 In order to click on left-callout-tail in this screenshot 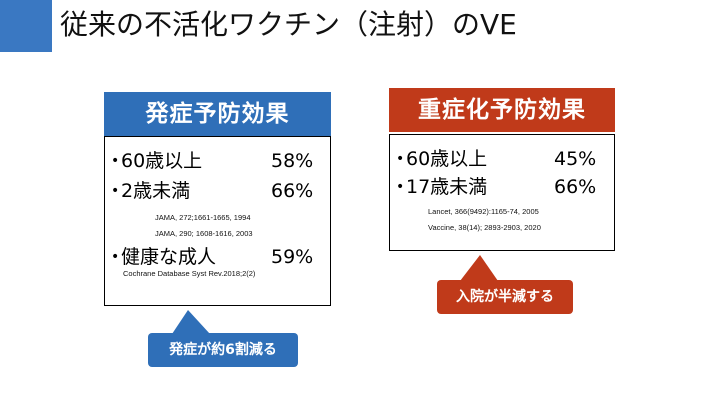, I will do `click(191, 322)`.